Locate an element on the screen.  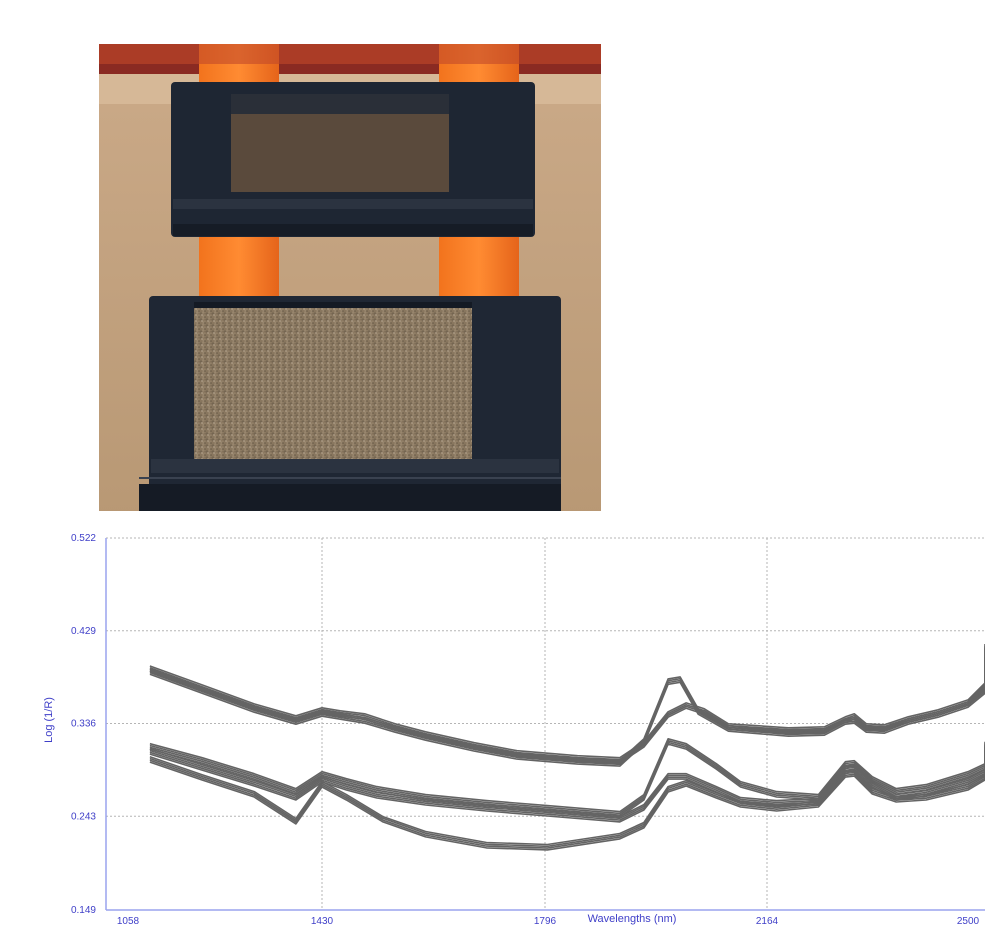
y-axis-label: Log (1/R) is located at coordinates (49, 720).